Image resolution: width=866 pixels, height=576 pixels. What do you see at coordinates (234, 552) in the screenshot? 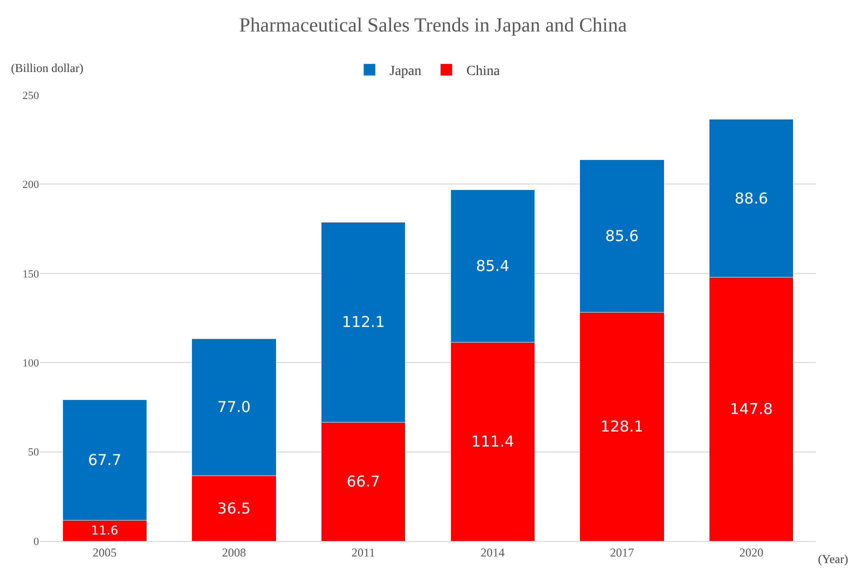
I see `x-tick-label: 2008` at bounding box center [234, 552].